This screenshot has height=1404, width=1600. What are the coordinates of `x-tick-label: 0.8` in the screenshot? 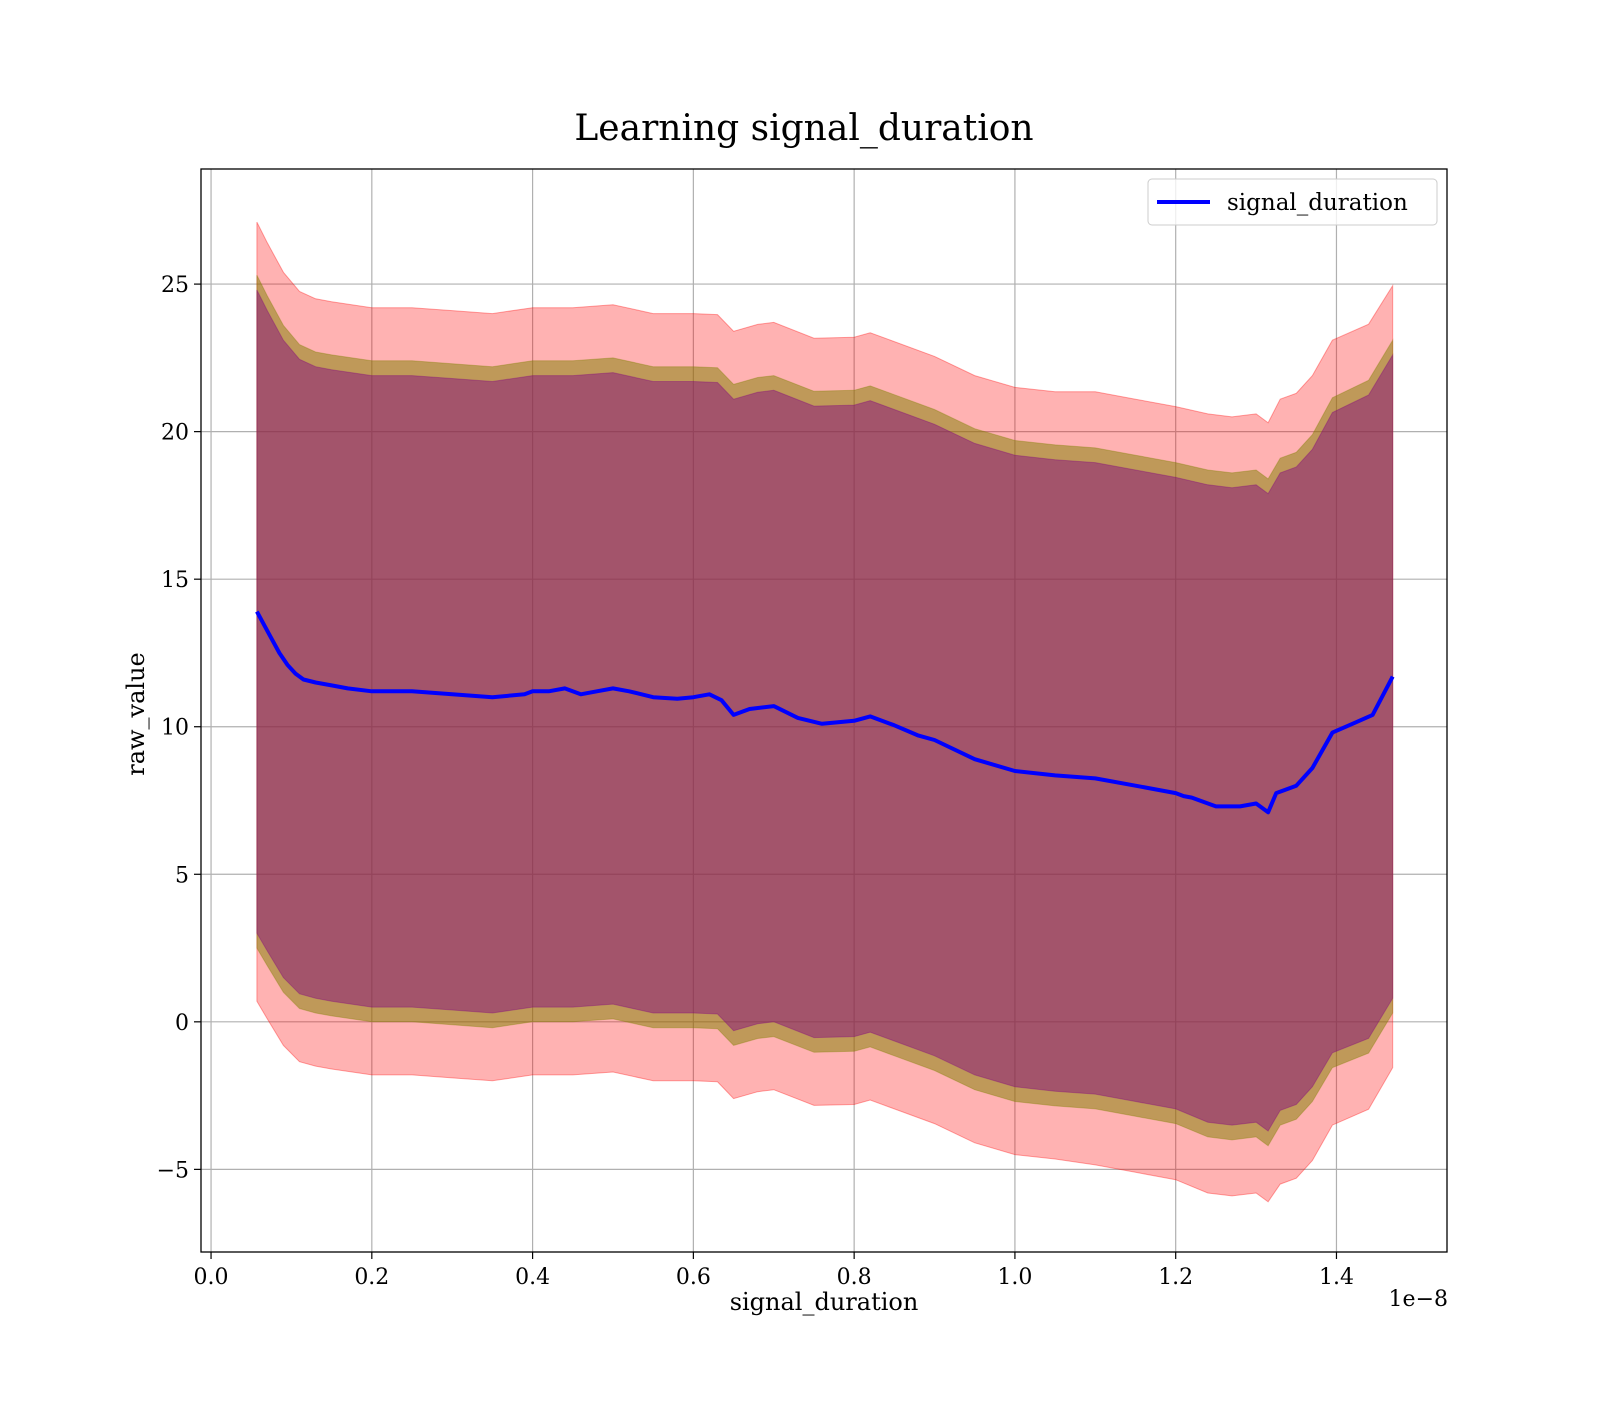 It's located at (854, 1277).